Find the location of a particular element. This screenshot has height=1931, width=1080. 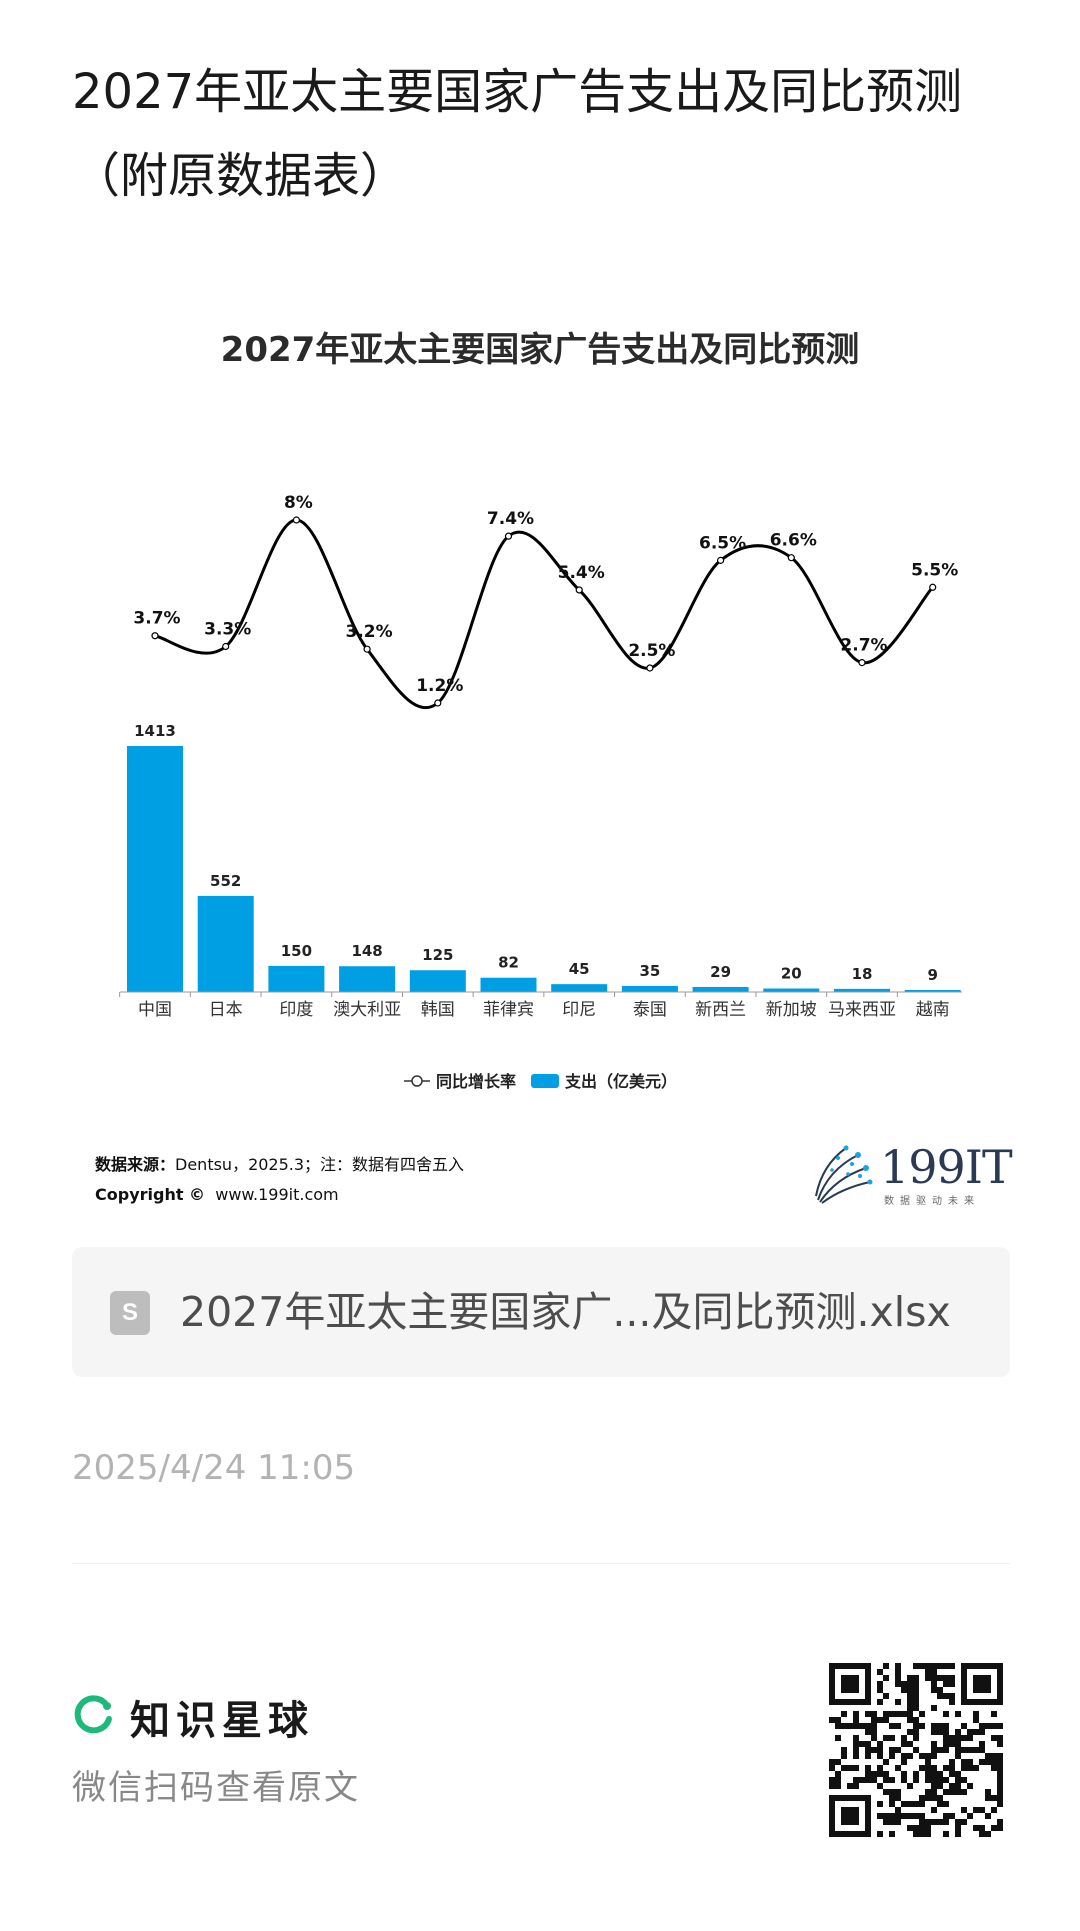

post-timestamp: 2025/4/24 11:05 is located at coordinates (214, 1468).